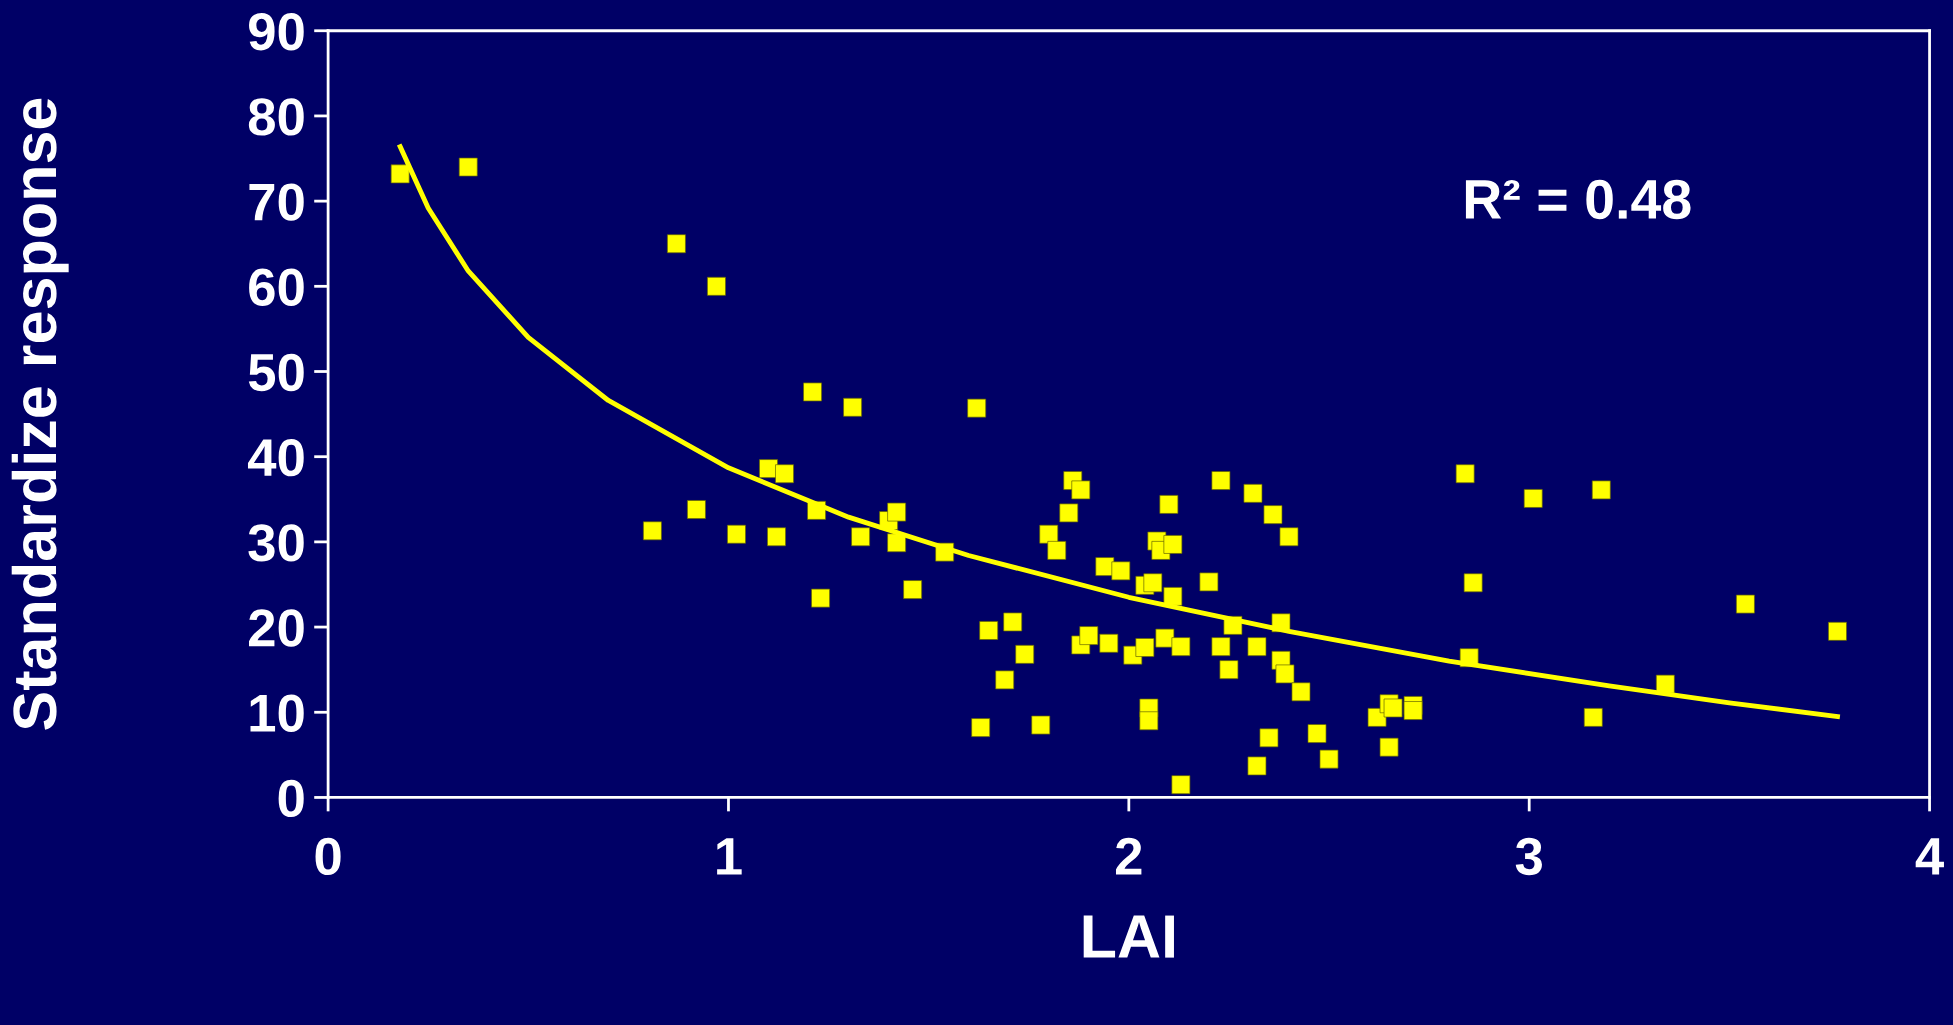  What do you see at coordinates (1128, 936) in the screenshot?
I see `x-axis-title: LAI` at bounding box center [1128, 936].